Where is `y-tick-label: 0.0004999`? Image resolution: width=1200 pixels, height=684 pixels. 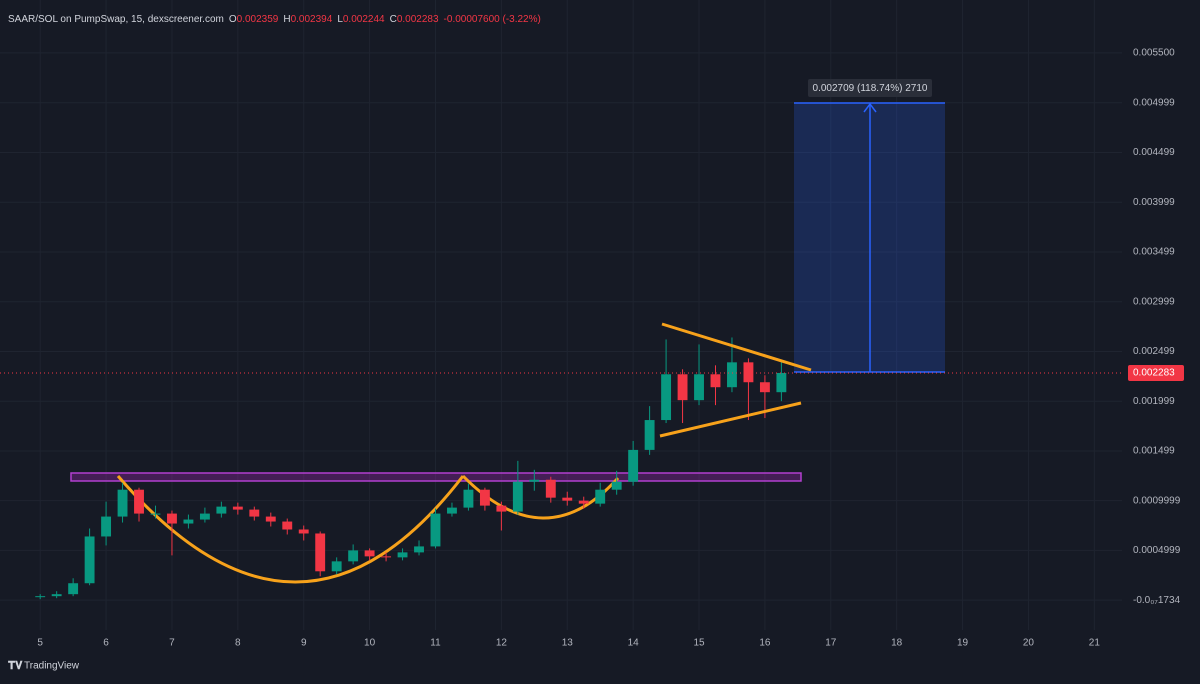
y-tick-label: 0.0004999 is located at coordinates (1157, 550).